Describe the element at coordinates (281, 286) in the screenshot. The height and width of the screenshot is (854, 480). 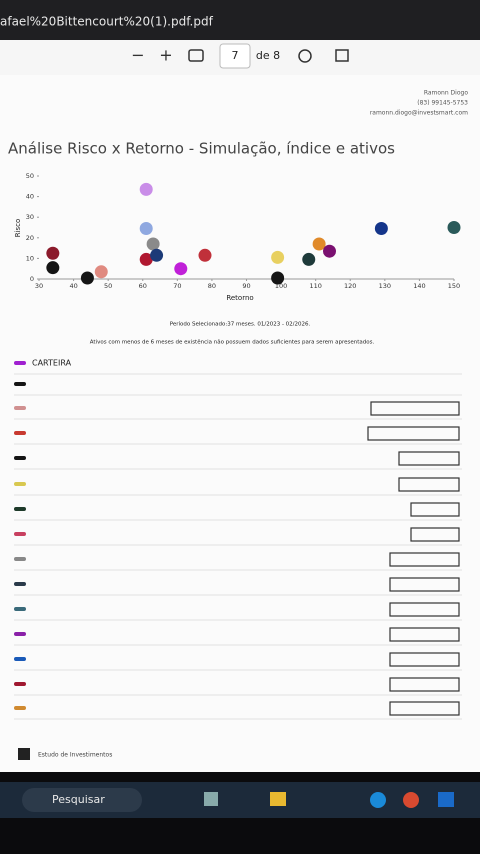
I see `x-tick-label: 100` at that location.